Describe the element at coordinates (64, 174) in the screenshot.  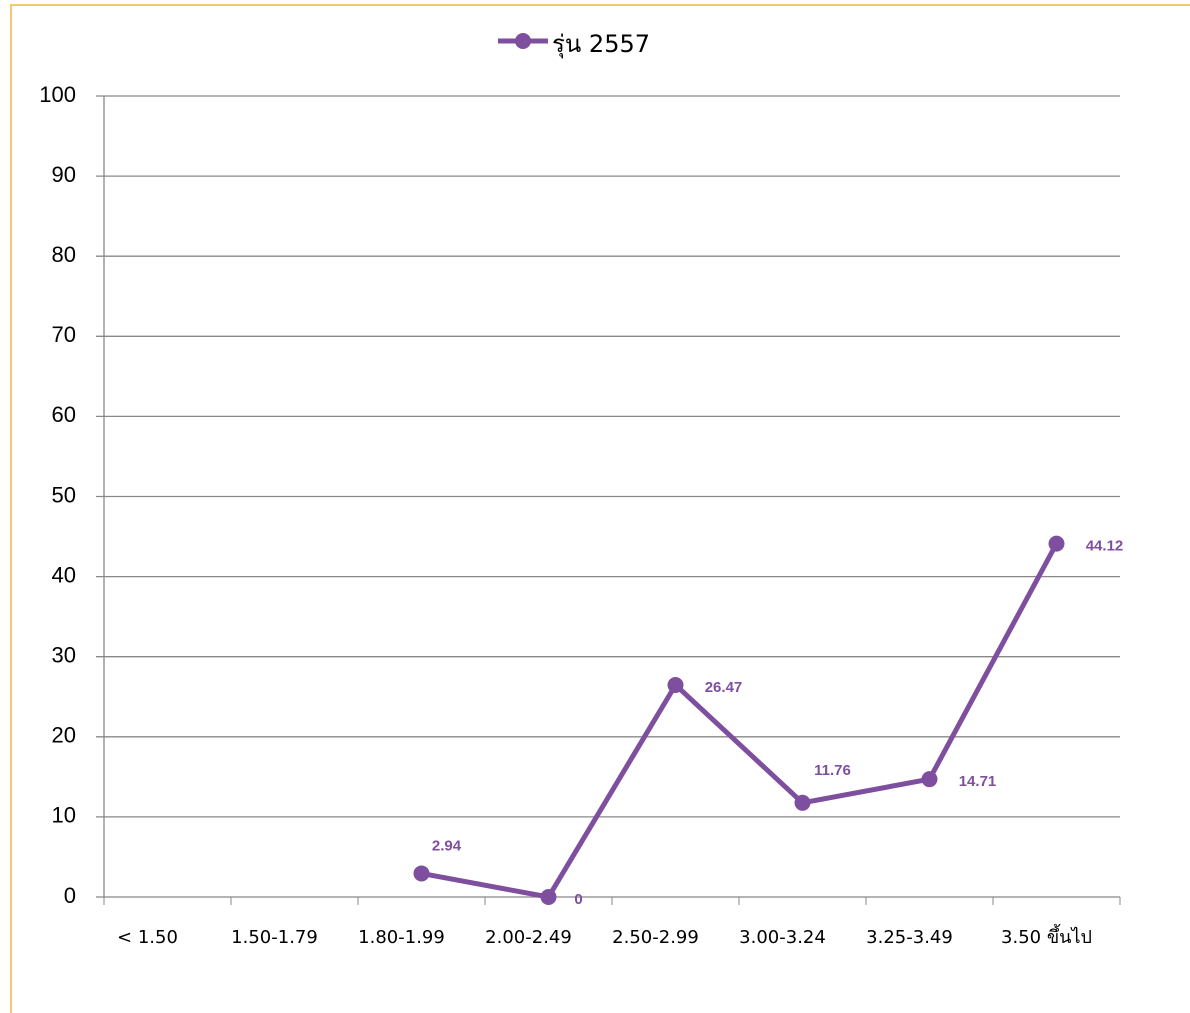
I see `y-tick-label: 90` at that location.